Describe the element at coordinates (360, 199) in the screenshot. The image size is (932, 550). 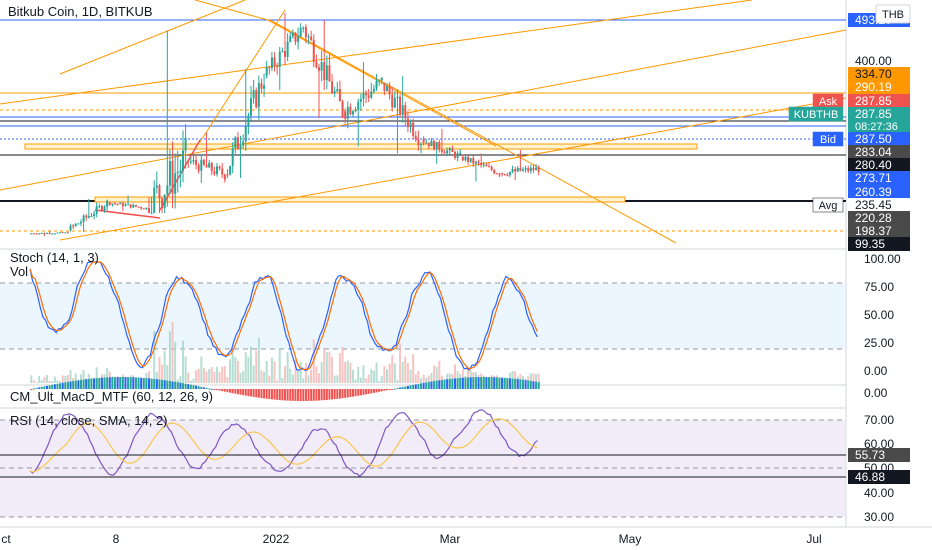
I see `zone-lower` at that location.